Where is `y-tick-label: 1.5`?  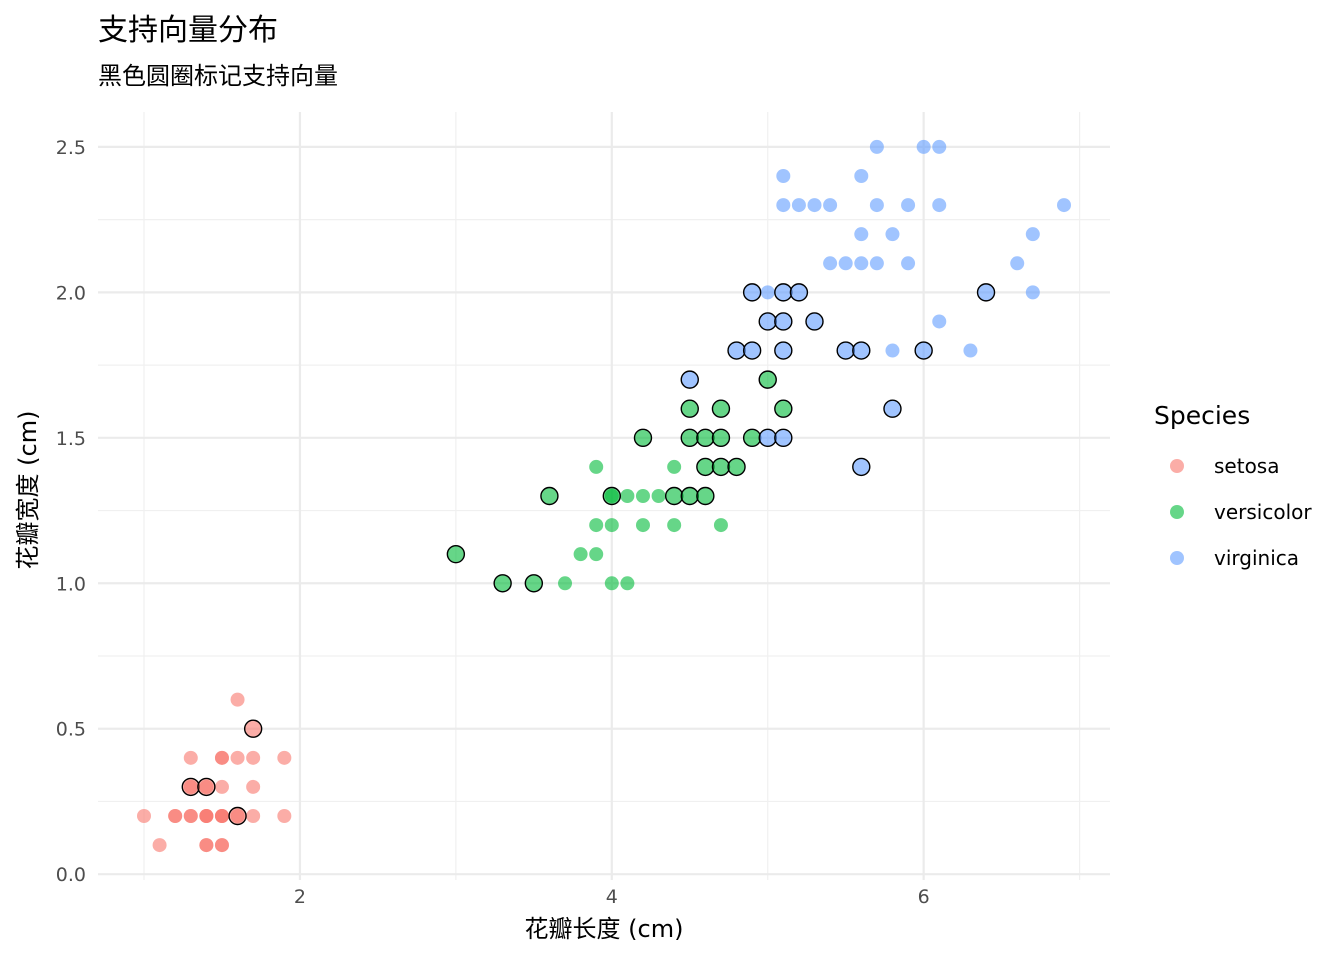
y-tick-label: 1.5 is located at coordinates (71, 439).